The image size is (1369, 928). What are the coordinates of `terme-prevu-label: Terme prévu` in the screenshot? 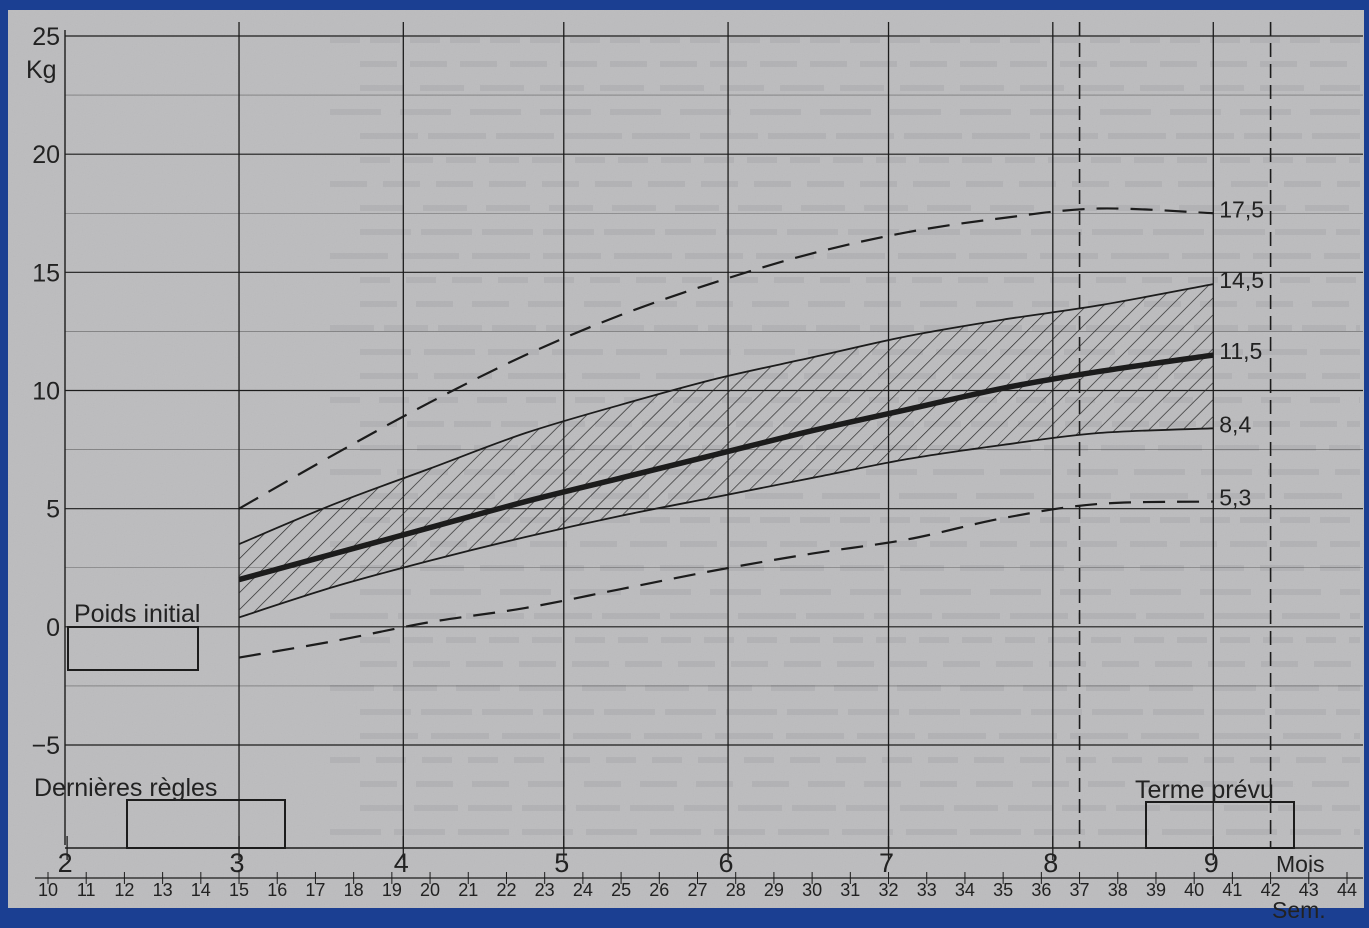 It's located at (1204, 790).